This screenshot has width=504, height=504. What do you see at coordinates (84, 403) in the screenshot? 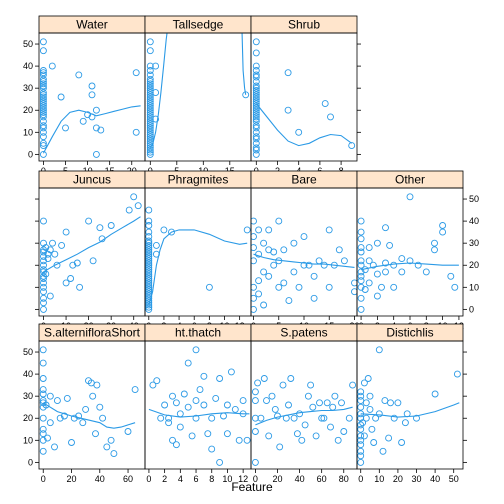
I see `panel-s-alterniflorashort: S.alternifloraShort 0 20 40 60 0 10 20 30 40 50` at bounding box center [84, 403].